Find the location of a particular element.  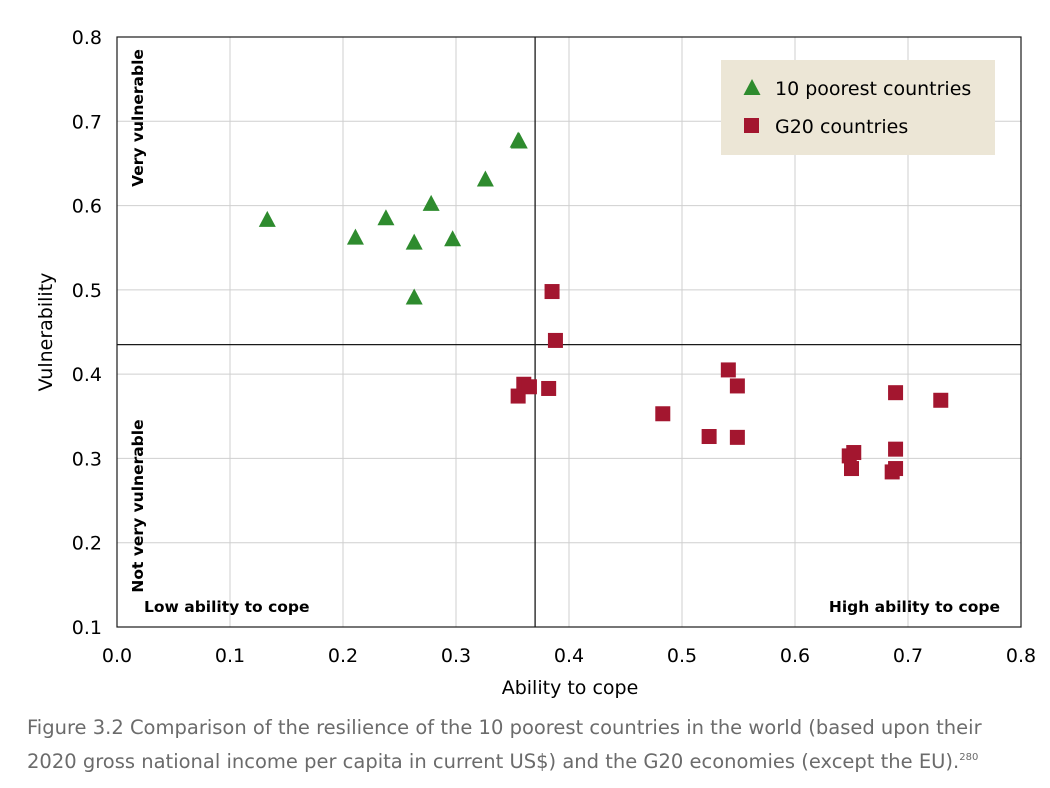

y-tick-label: 0.3 is located at coordinates (87, 459).